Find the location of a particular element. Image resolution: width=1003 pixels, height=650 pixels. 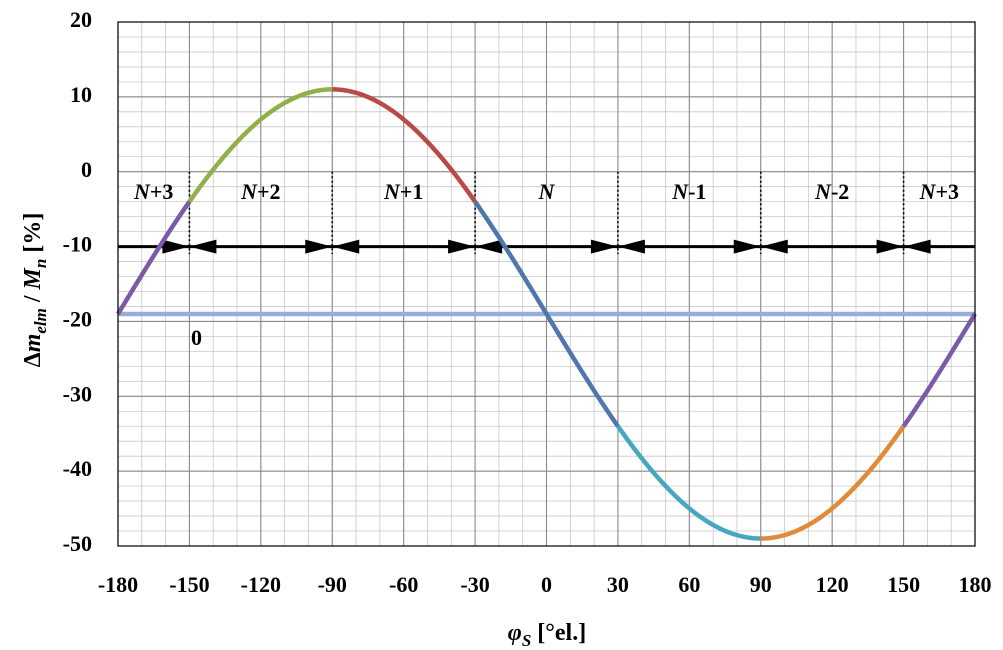

x-tick-label: 150 is located at coordinates (903, 584).